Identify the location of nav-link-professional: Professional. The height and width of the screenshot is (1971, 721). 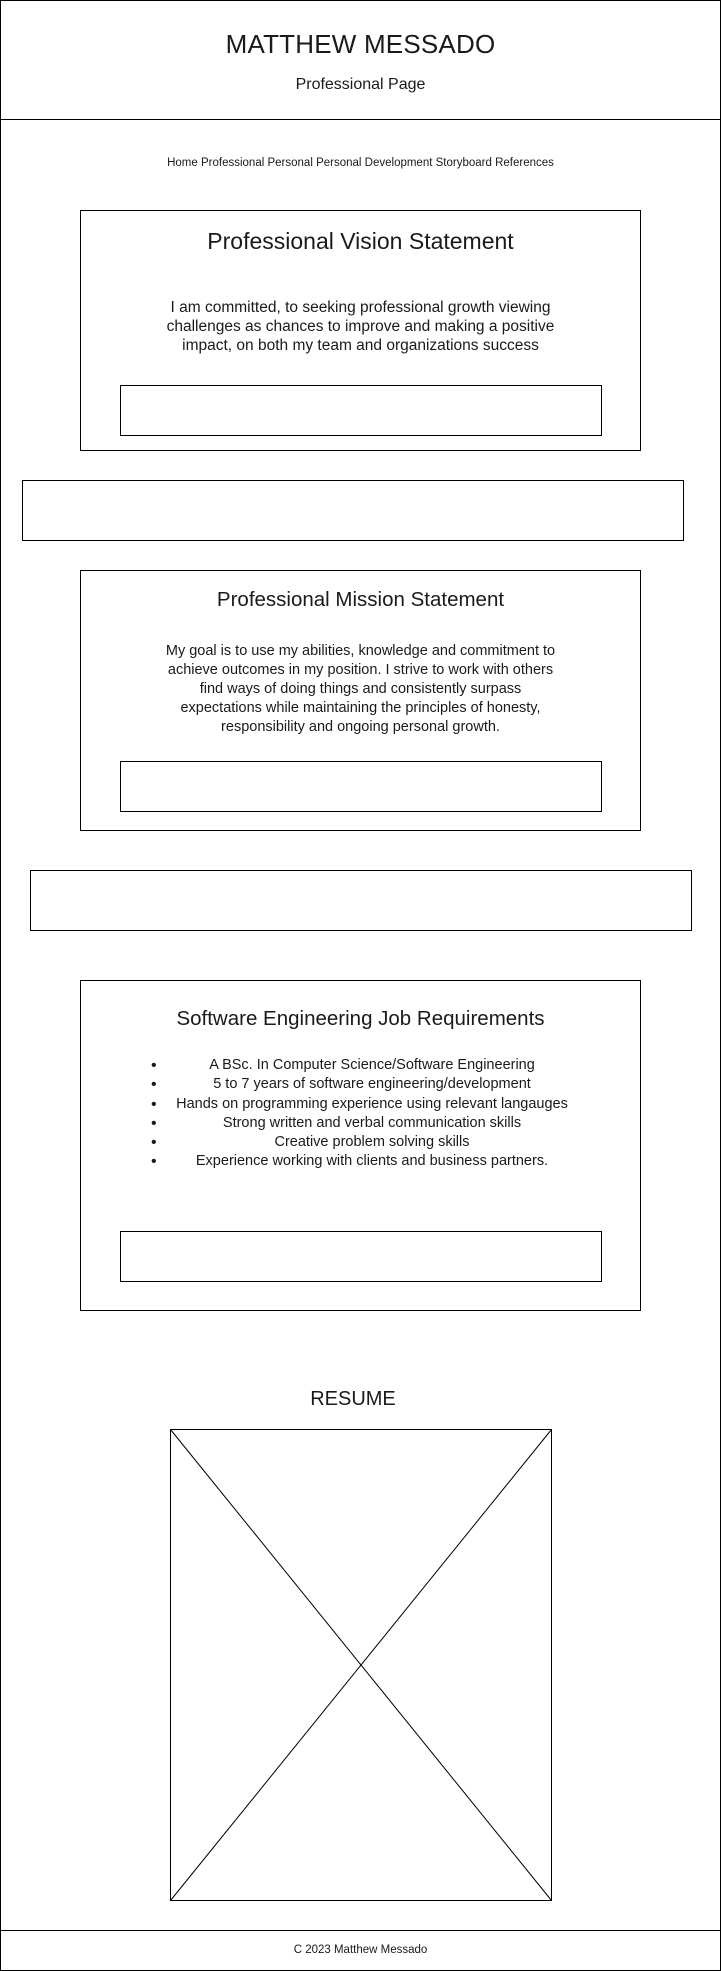
(232, 163).